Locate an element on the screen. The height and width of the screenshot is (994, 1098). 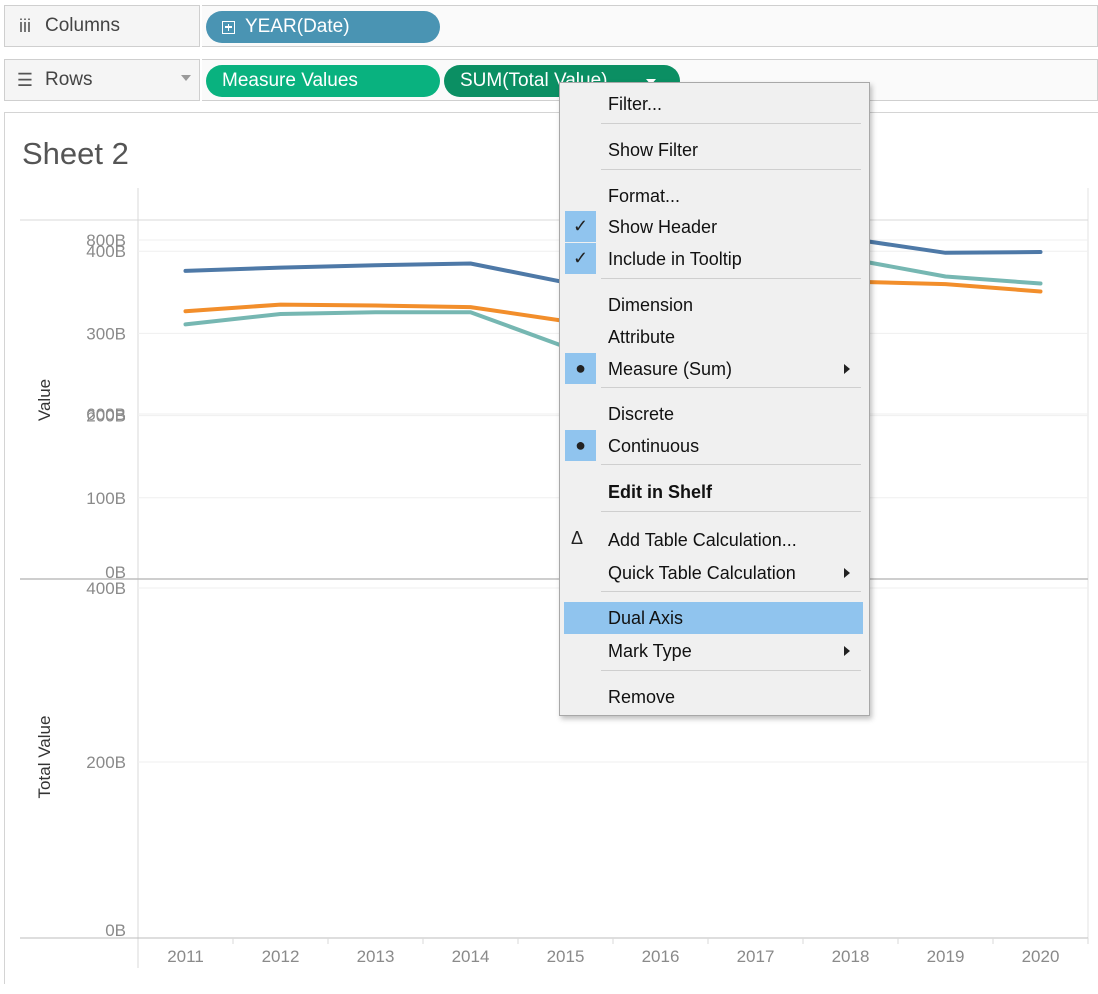
menu-item-mark-type-label: Mark Type is located at coordinates (650, 651).